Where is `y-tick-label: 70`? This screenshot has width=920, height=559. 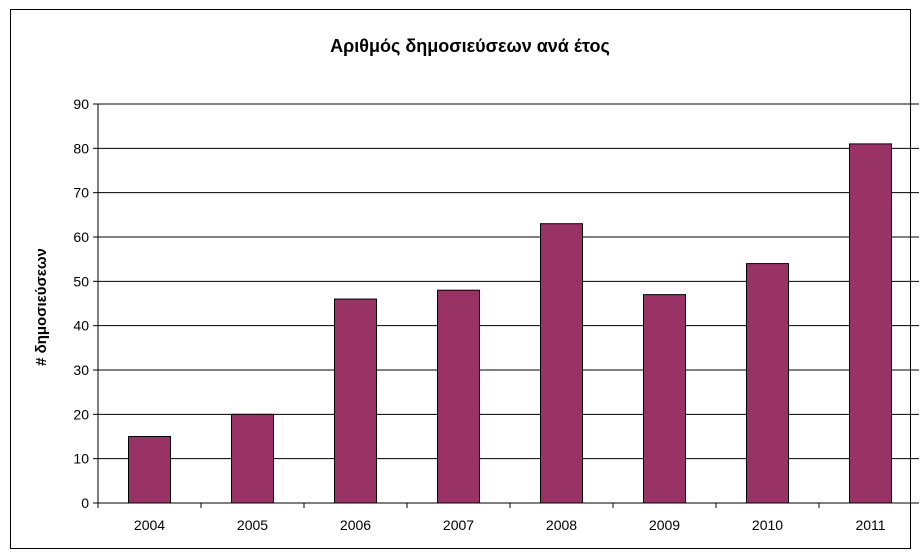 y-tick-label: 70 is located at coordinates (81, 193).